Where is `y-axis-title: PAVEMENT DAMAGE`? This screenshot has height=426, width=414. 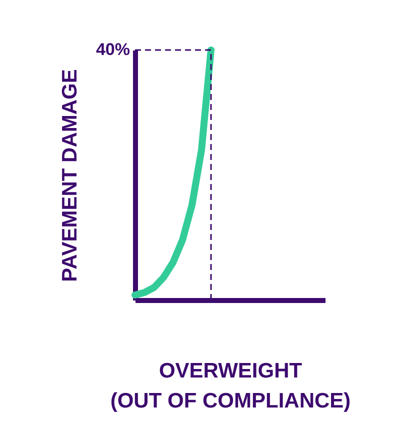
y-axis-title: PAVEMENT DAMAGE is located at coordinates (70, 175).